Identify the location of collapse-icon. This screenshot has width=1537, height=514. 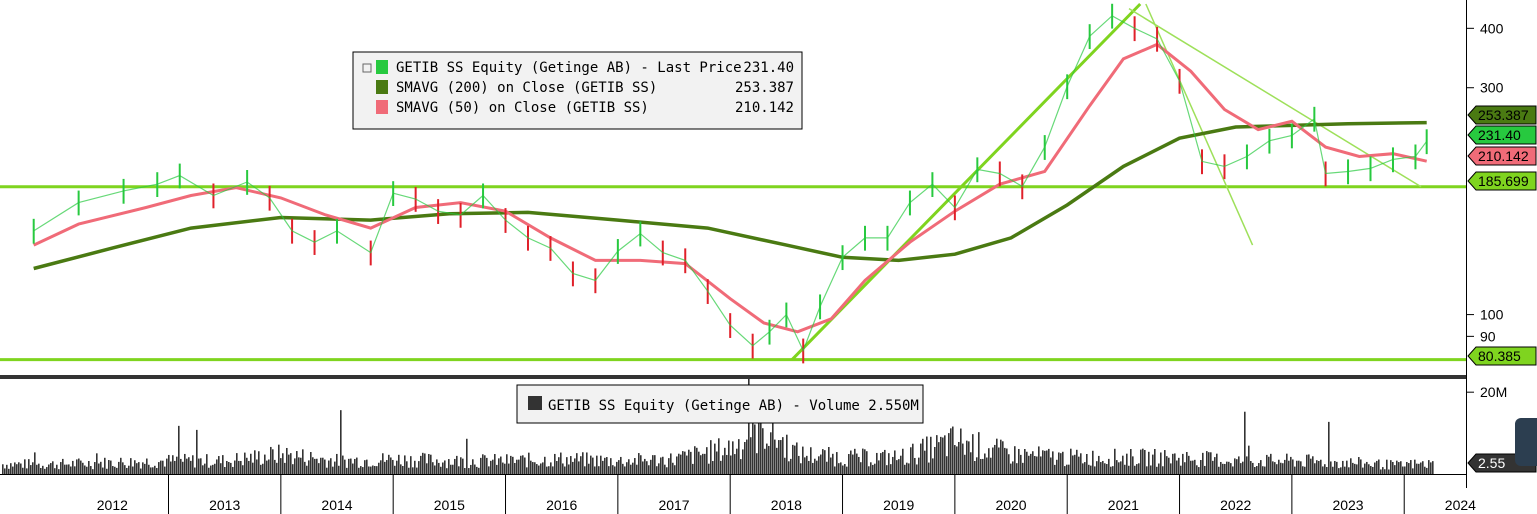
(367, 68).